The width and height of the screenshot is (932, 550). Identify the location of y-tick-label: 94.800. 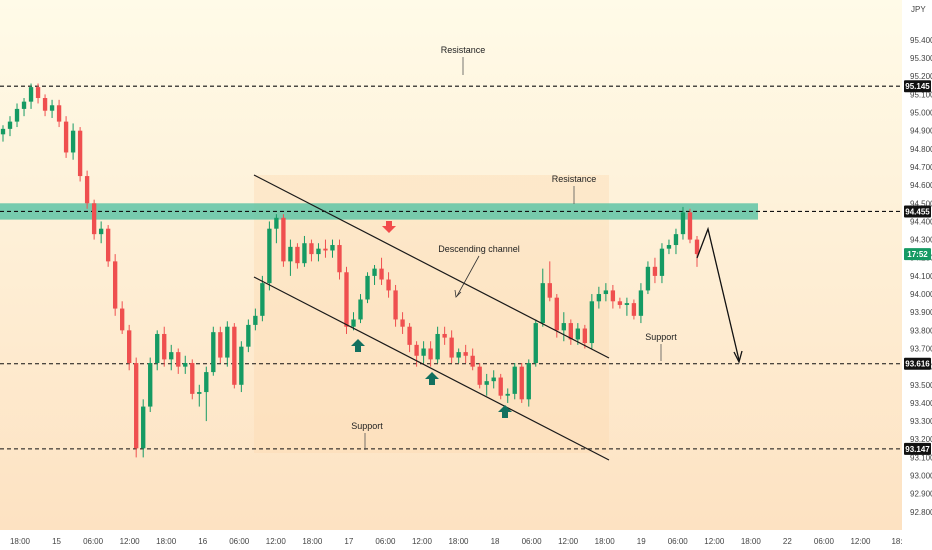
(921, 149).